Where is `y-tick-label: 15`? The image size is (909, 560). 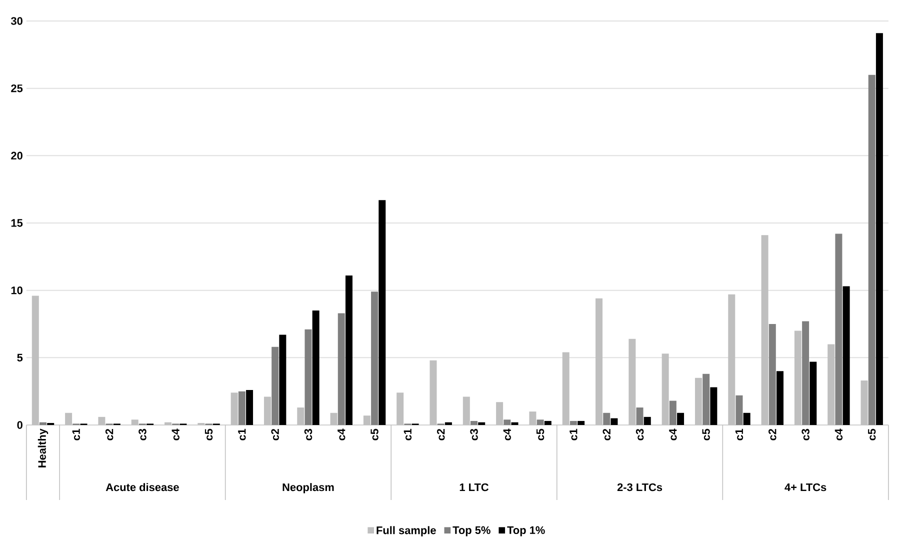 y-tick-label: 15 is located at coordinates (17, 223).